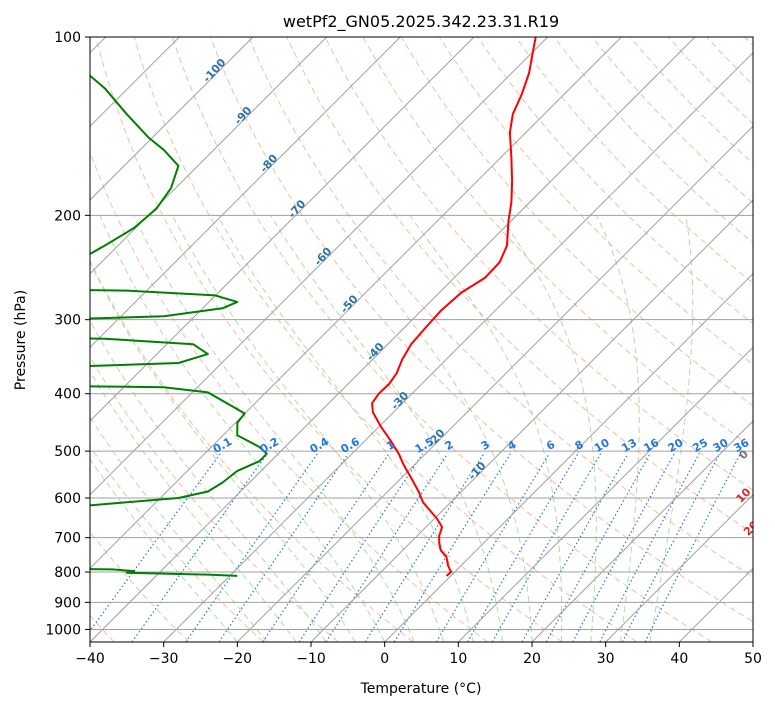 Image resolution: width=775 pixels, height=708 pixels. Describe the element at coordinates (90, 659) in the screenshot. I see `x-tick-label: −40` at that location.